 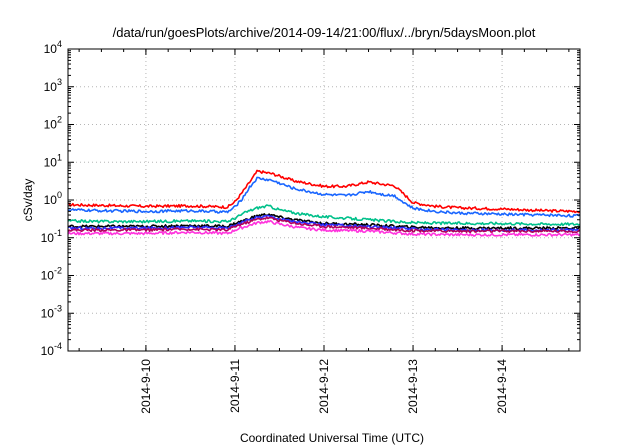 I want to click on y-tick-exponent: -3, so click(x=58, y=308).